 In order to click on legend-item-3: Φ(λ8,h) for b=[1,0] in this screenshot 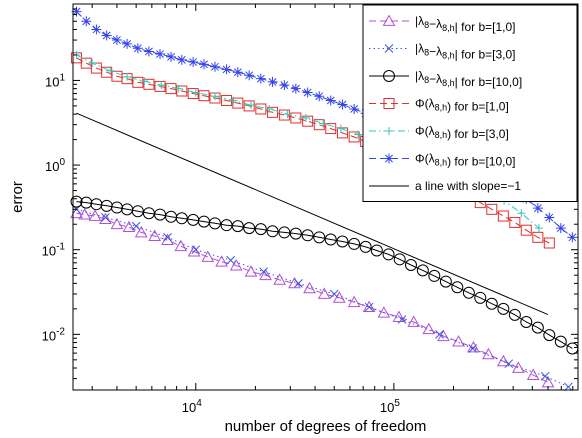, I will do `click(439, 105)`.